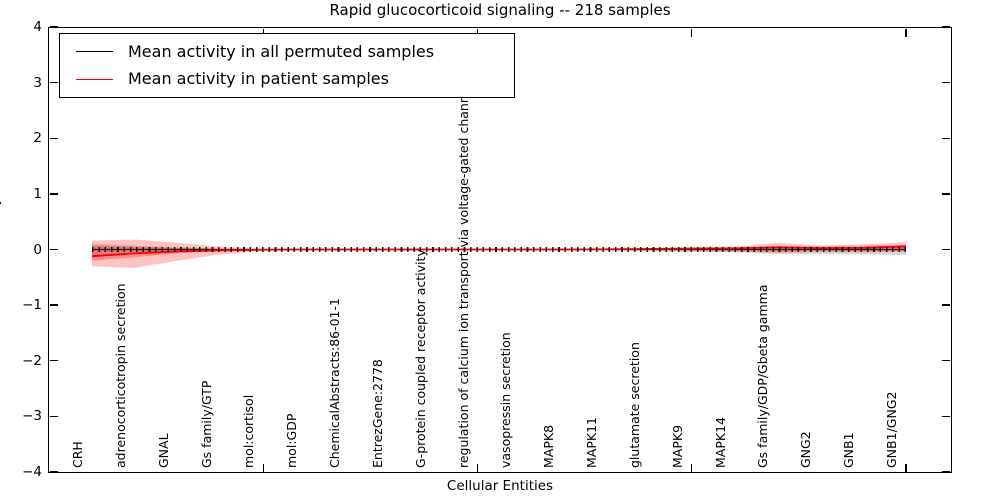 The width and height of the screenshot is (1000, 500). I want to click on permuted-mean-dashed-line, so click(499, 249).